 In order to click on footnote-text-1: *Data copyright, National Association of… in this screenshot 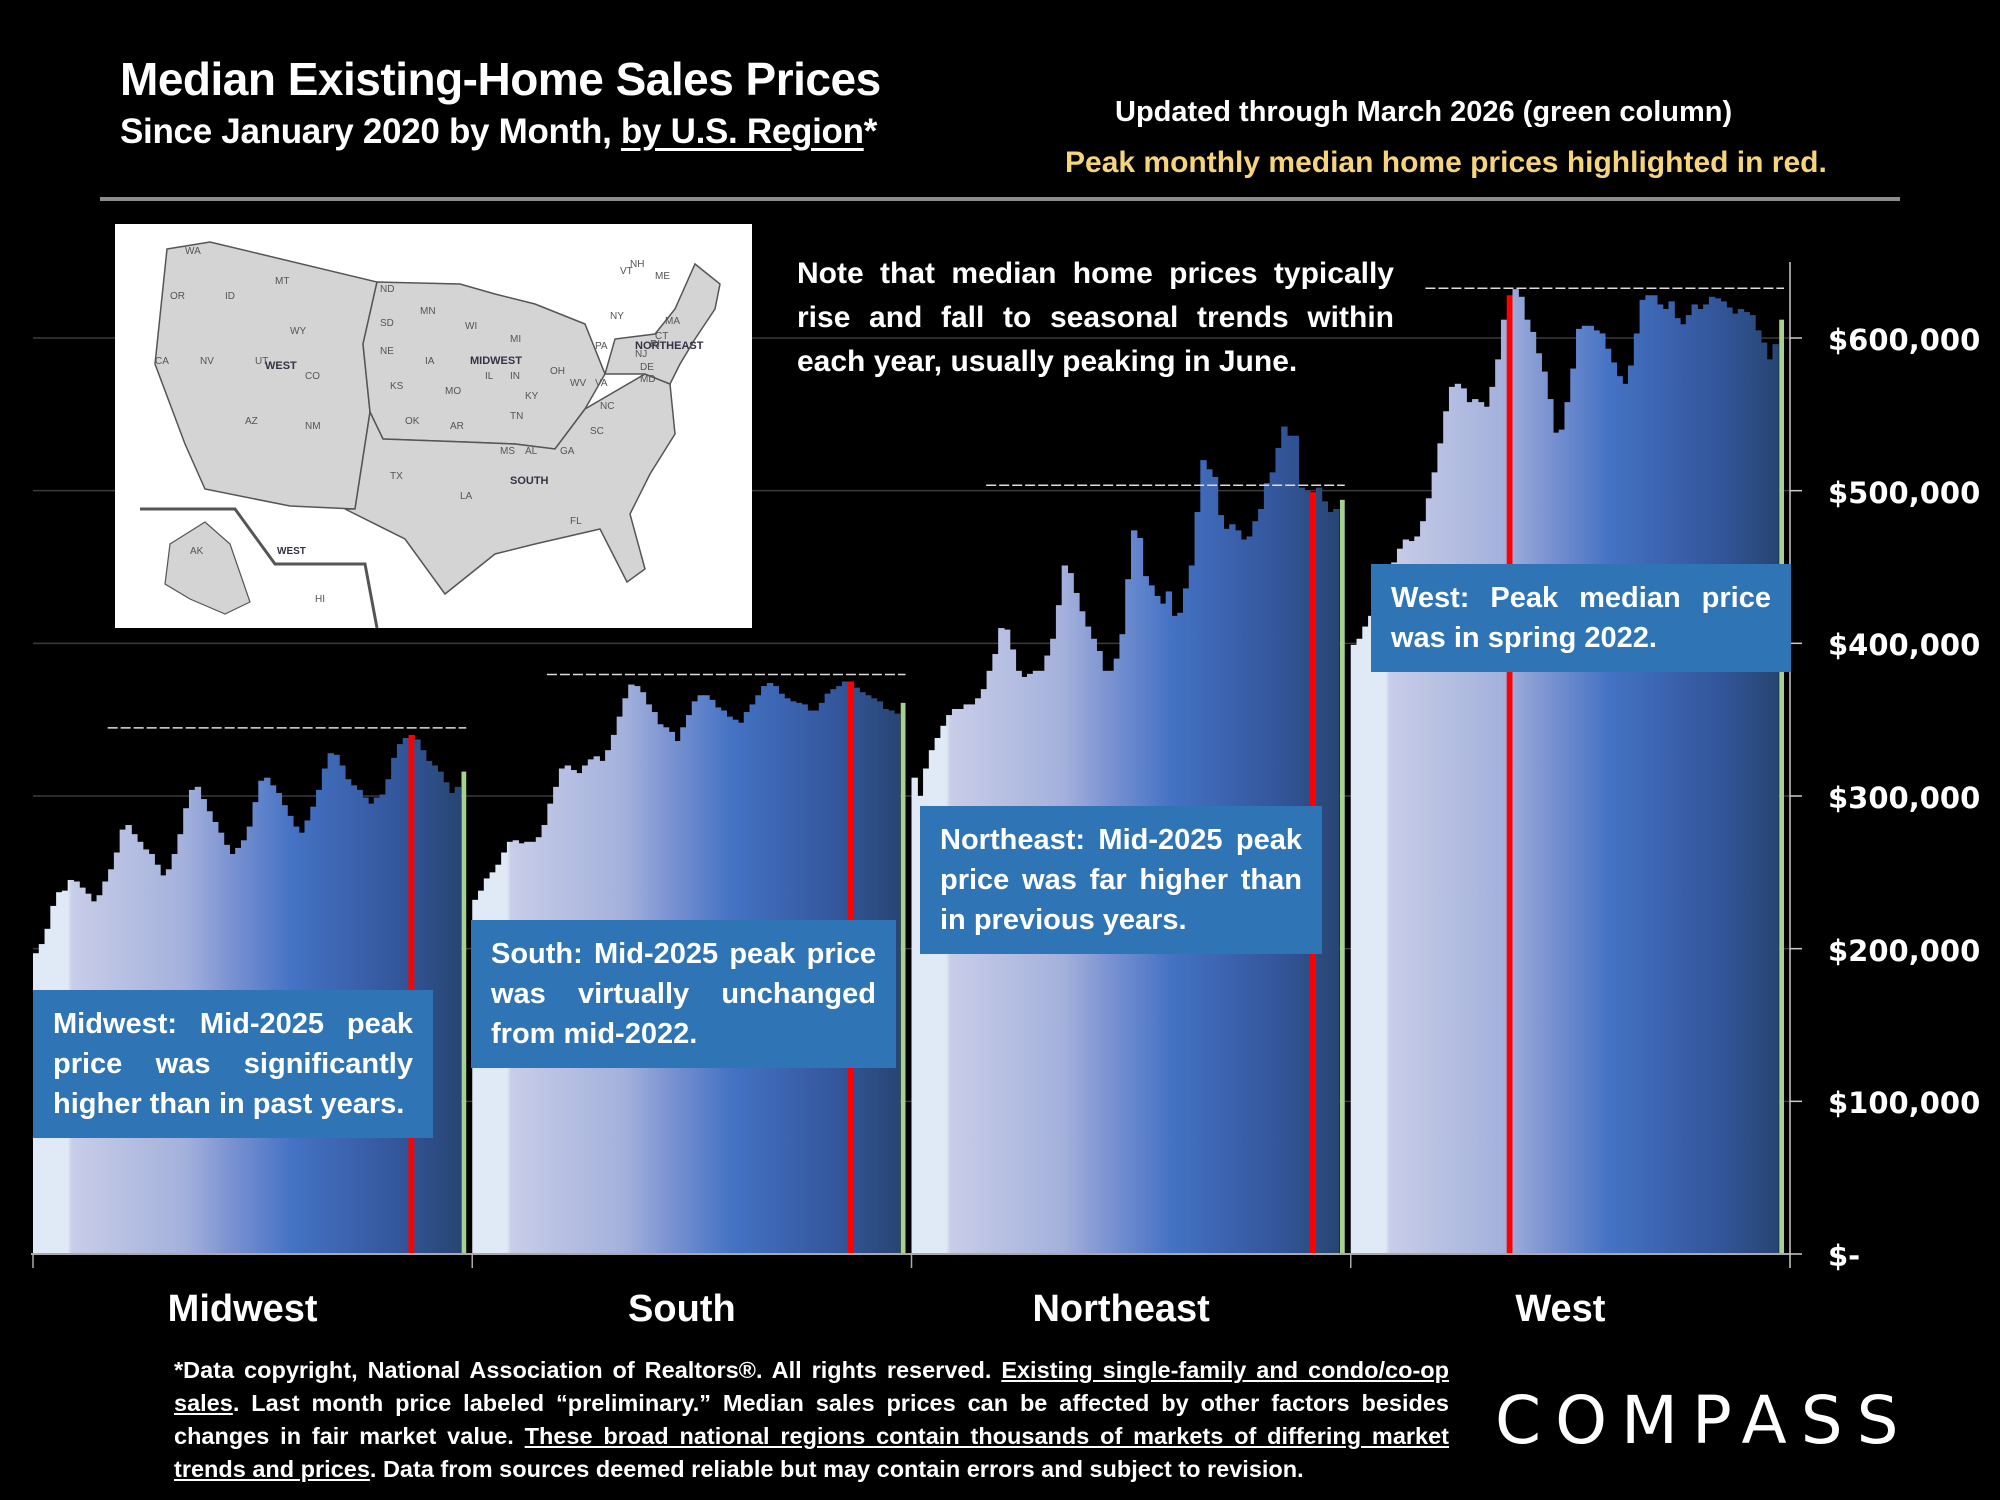, I will do `click(588, 1370)`.